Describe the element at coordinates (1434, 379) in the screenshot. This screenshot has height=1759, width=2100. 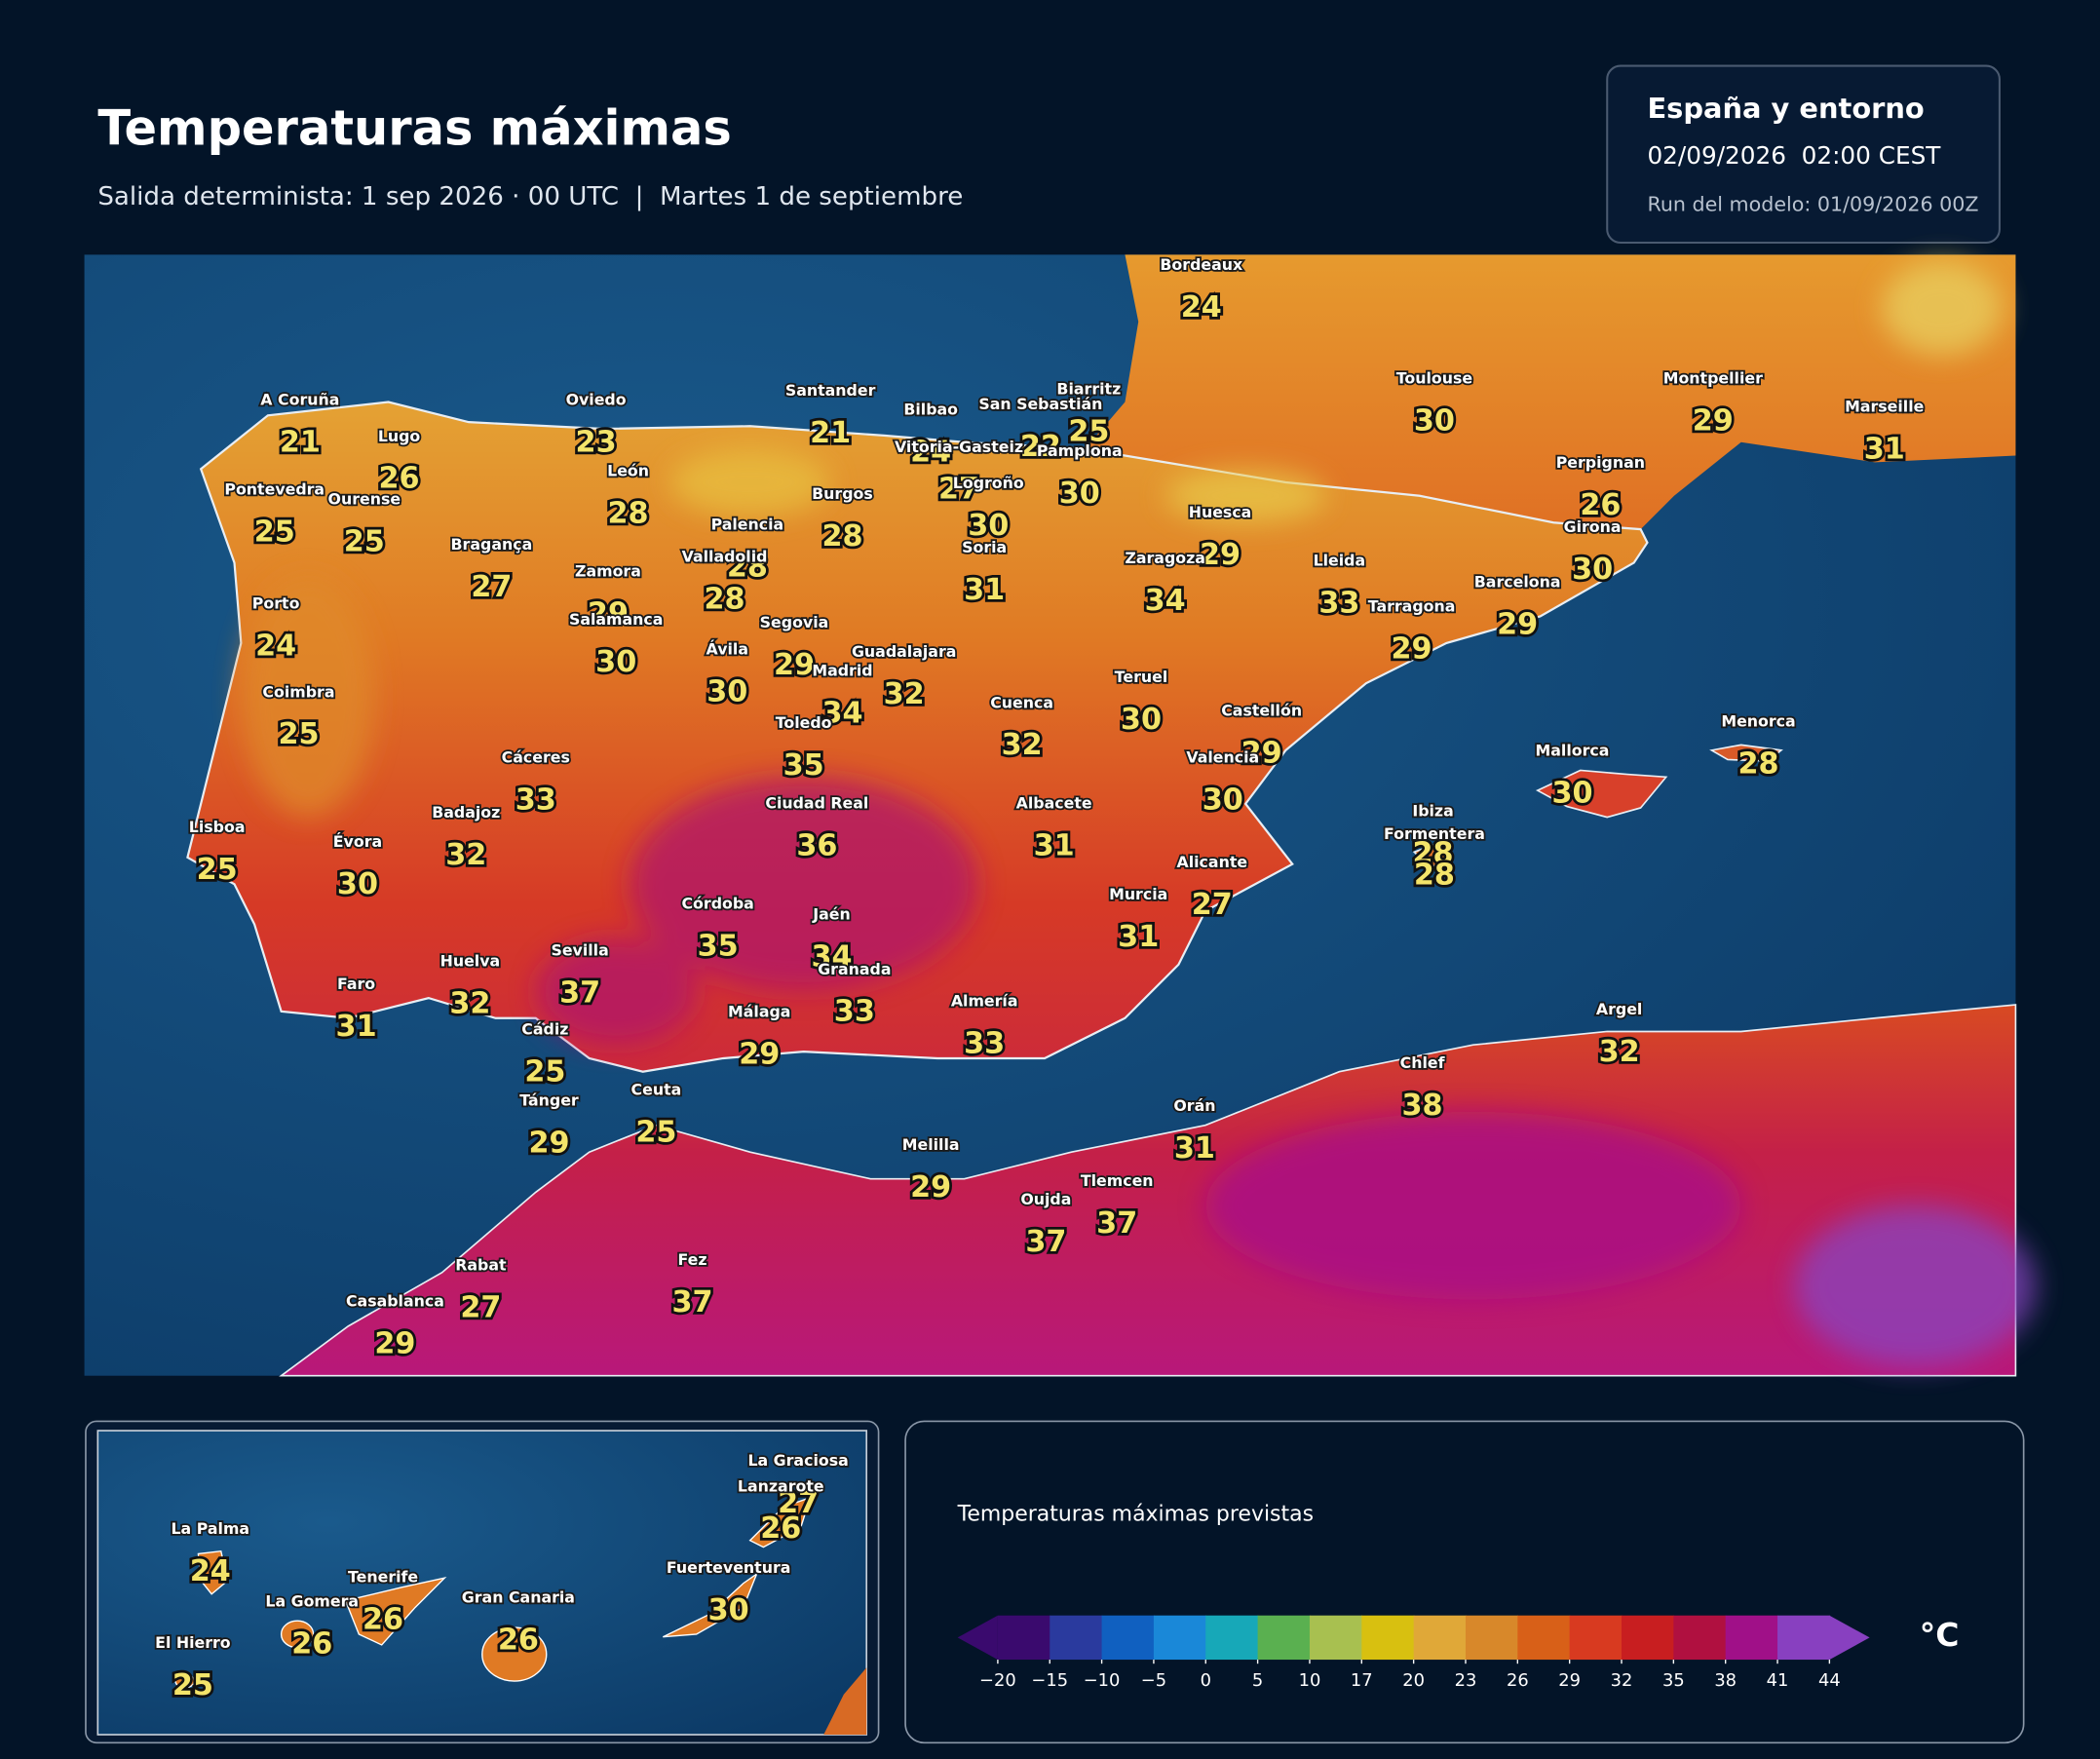
I see `city-name: Toulouse` at that location.